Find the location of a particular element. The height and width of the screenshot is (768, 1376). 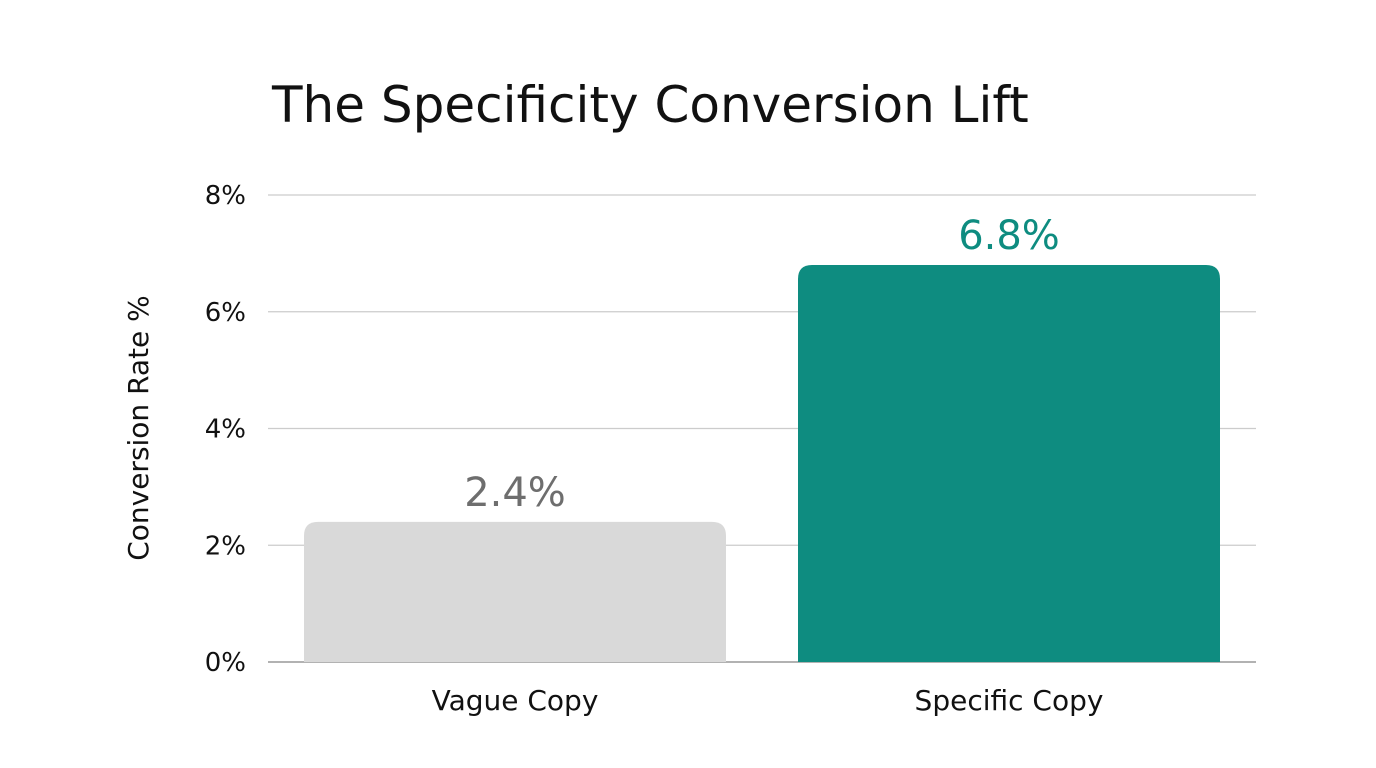

x-category-label: Vague Copy is located at coordinates (515, 700).